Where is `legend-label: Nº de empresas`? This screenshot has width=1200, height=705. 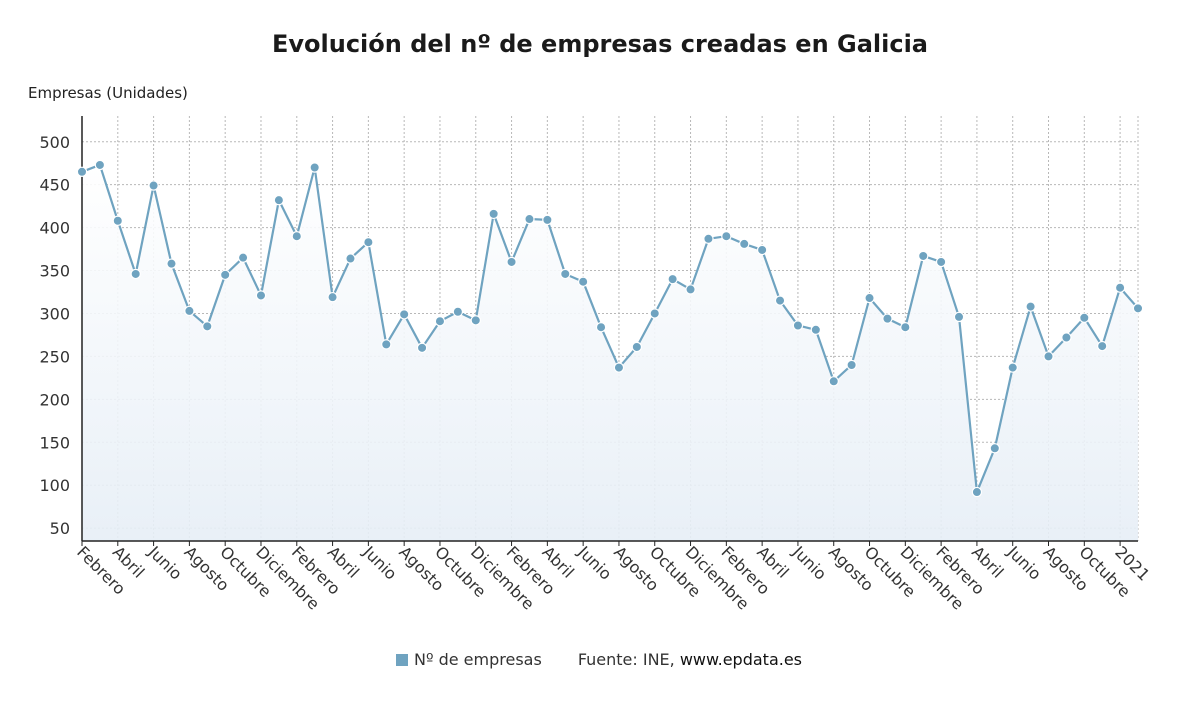 legend-label: Nº de empresas is located at coordinates (478, 659).